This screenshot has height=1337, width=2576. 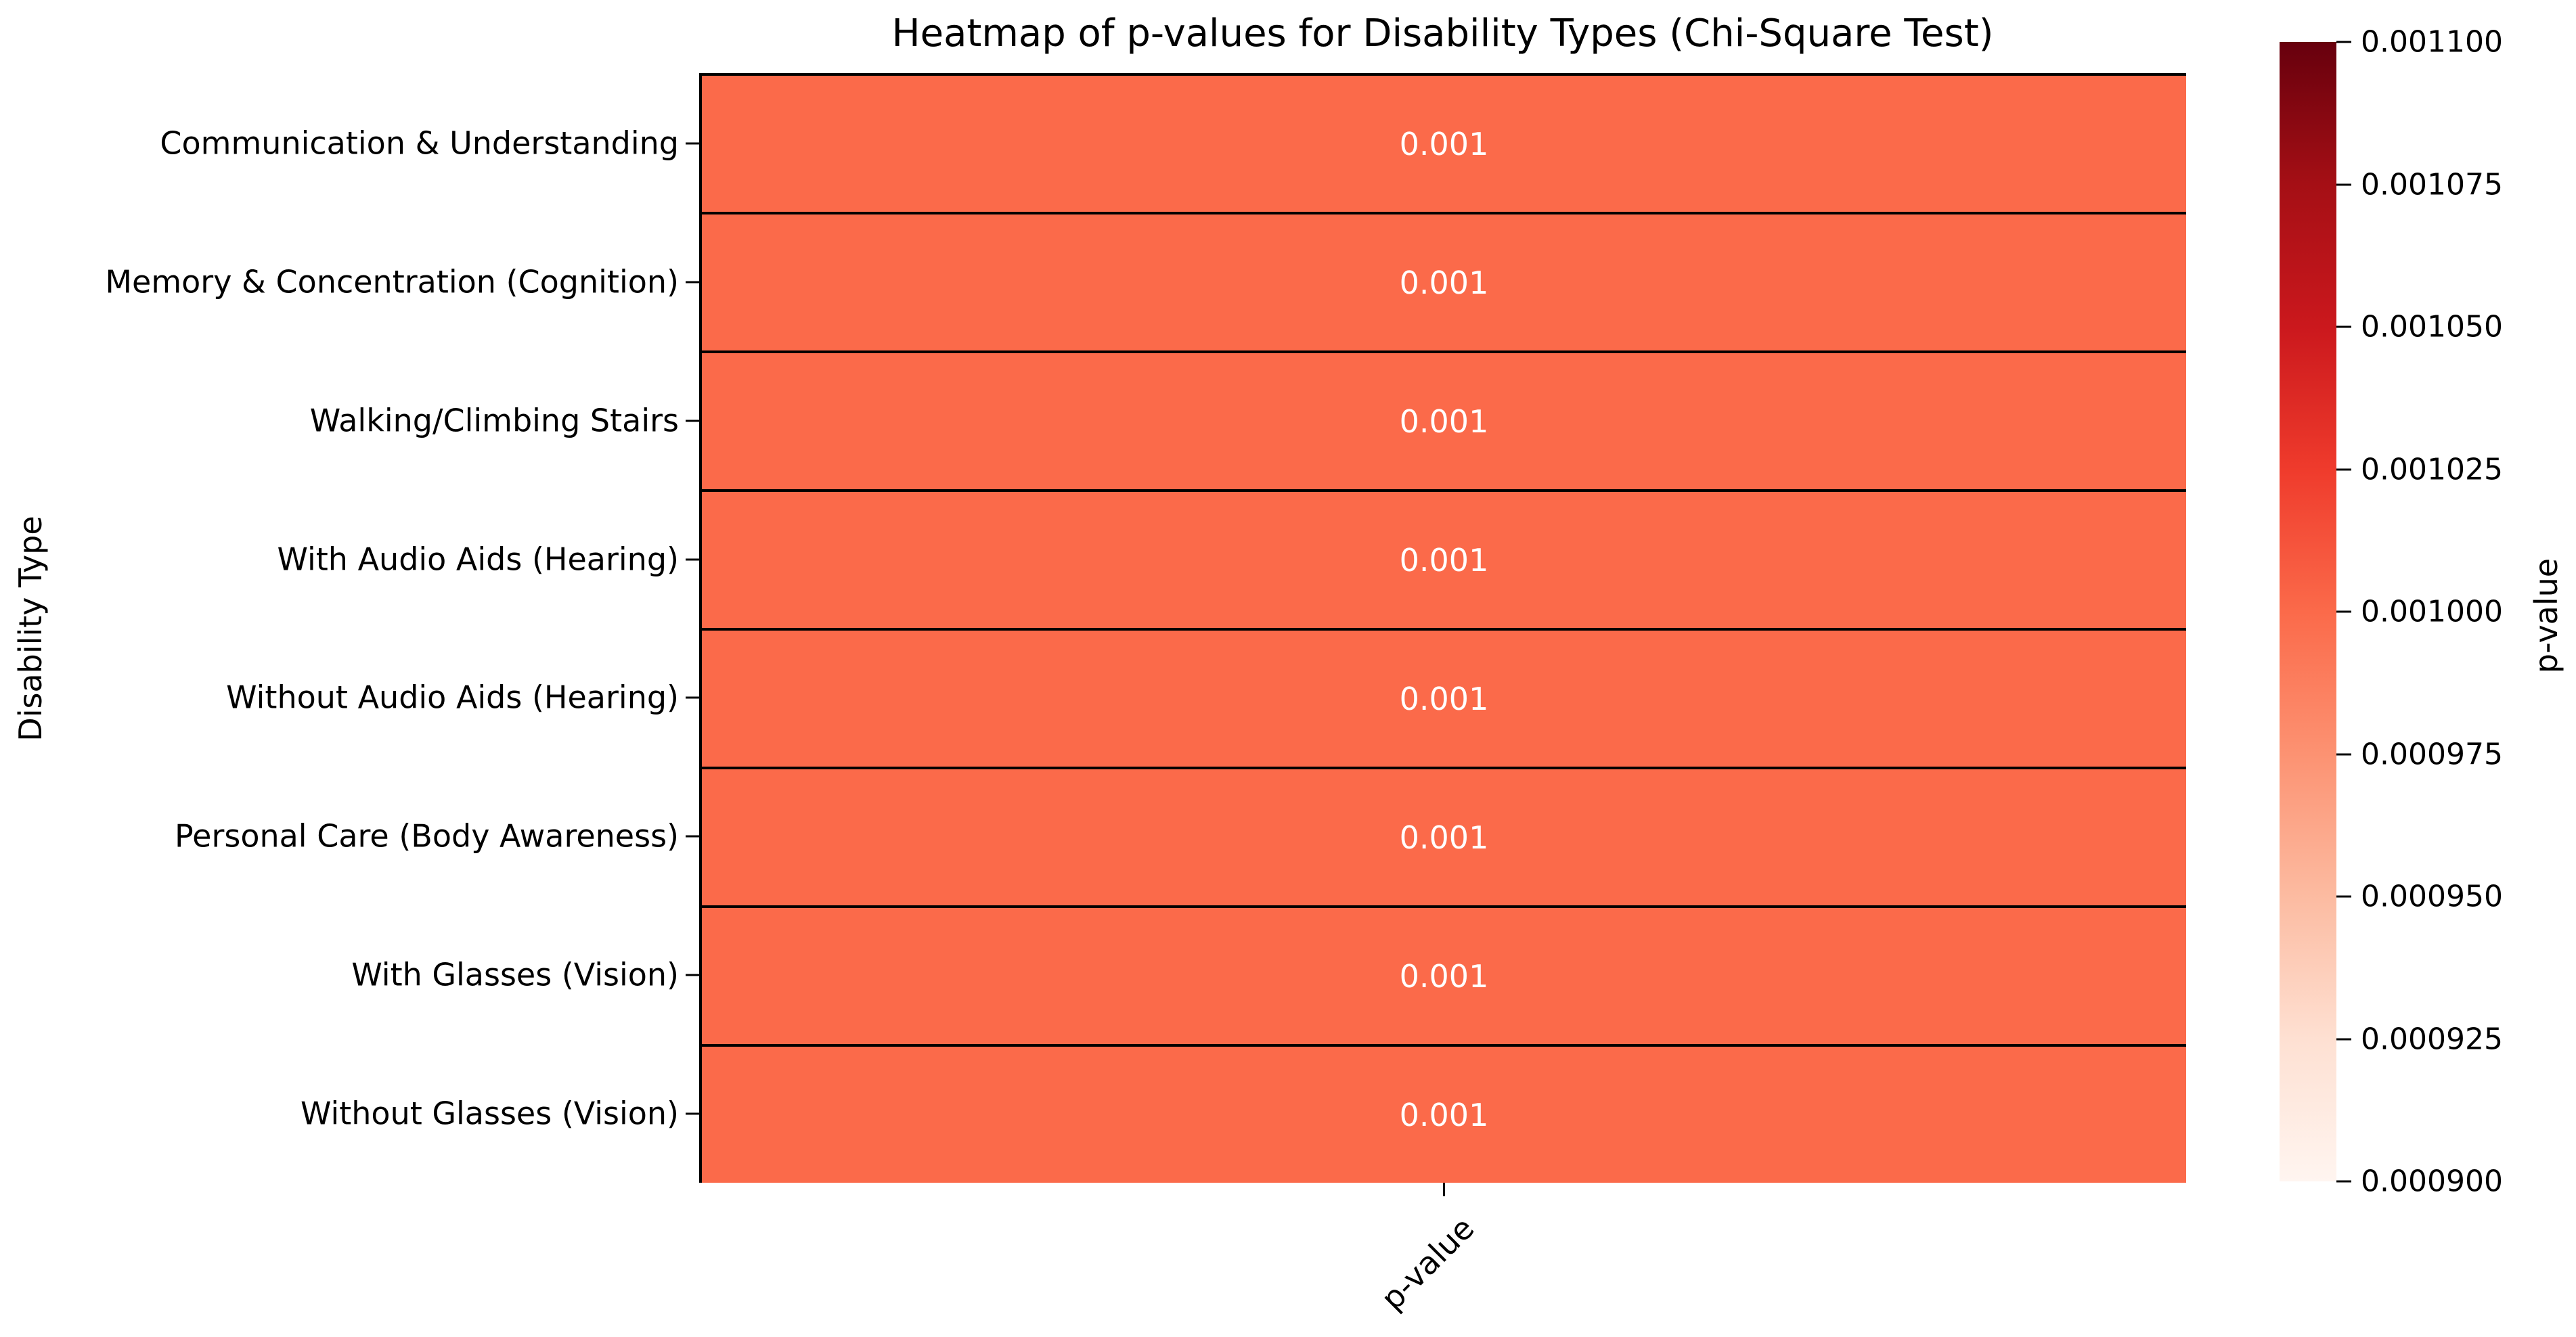 What do you see at coordinates (2308, 611) in the screenshot?
I see `colorbar` at bounding box center [2308, 611].